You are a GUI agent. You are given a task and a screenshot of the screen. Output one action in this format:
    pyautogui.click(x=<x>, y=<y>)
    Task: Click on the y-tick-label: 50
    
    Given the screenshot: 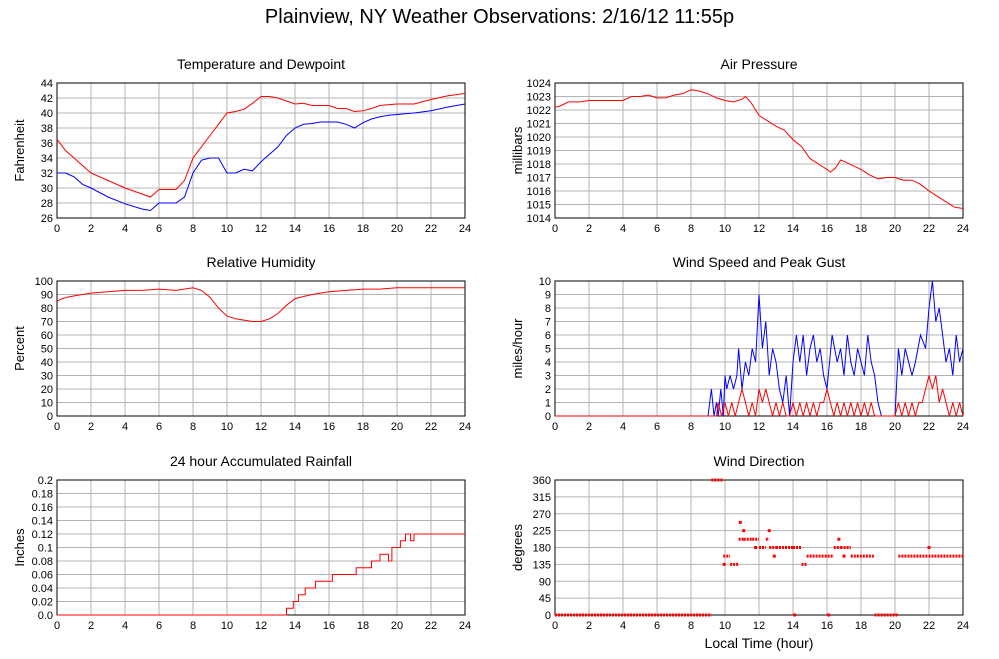 What is the action you would take?
    pyautogui.click(x=47, y=350)
    